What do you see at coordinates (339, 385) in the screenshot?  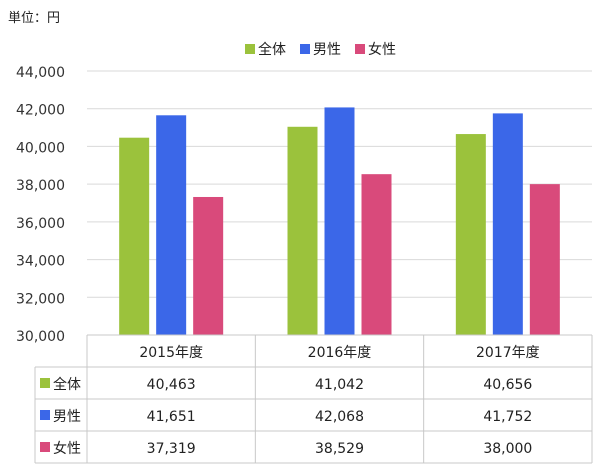 I see `data-value: 41,042` at bounding box center [339, 385].